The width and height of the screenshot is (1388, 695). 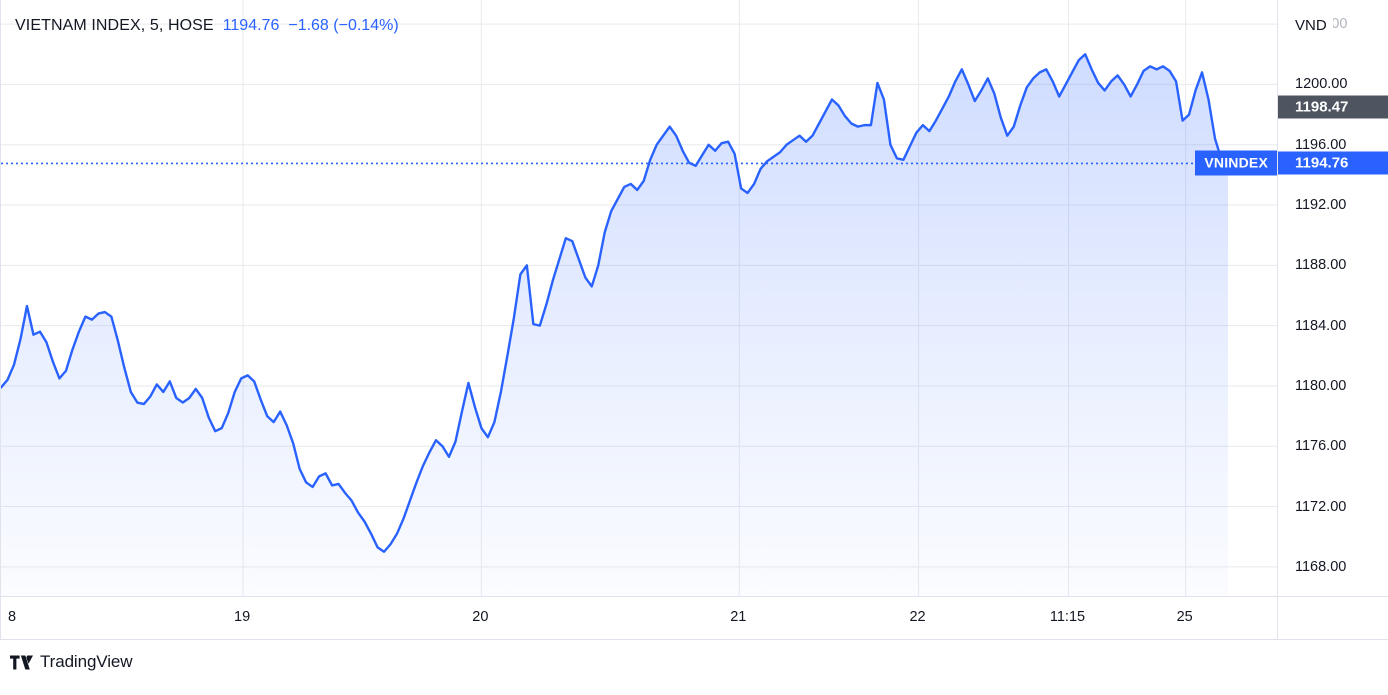 What do you see at coordinates (1277, 618) in the screenshot?
I see `time-scale-divider` at bounding box center [1277, 618].